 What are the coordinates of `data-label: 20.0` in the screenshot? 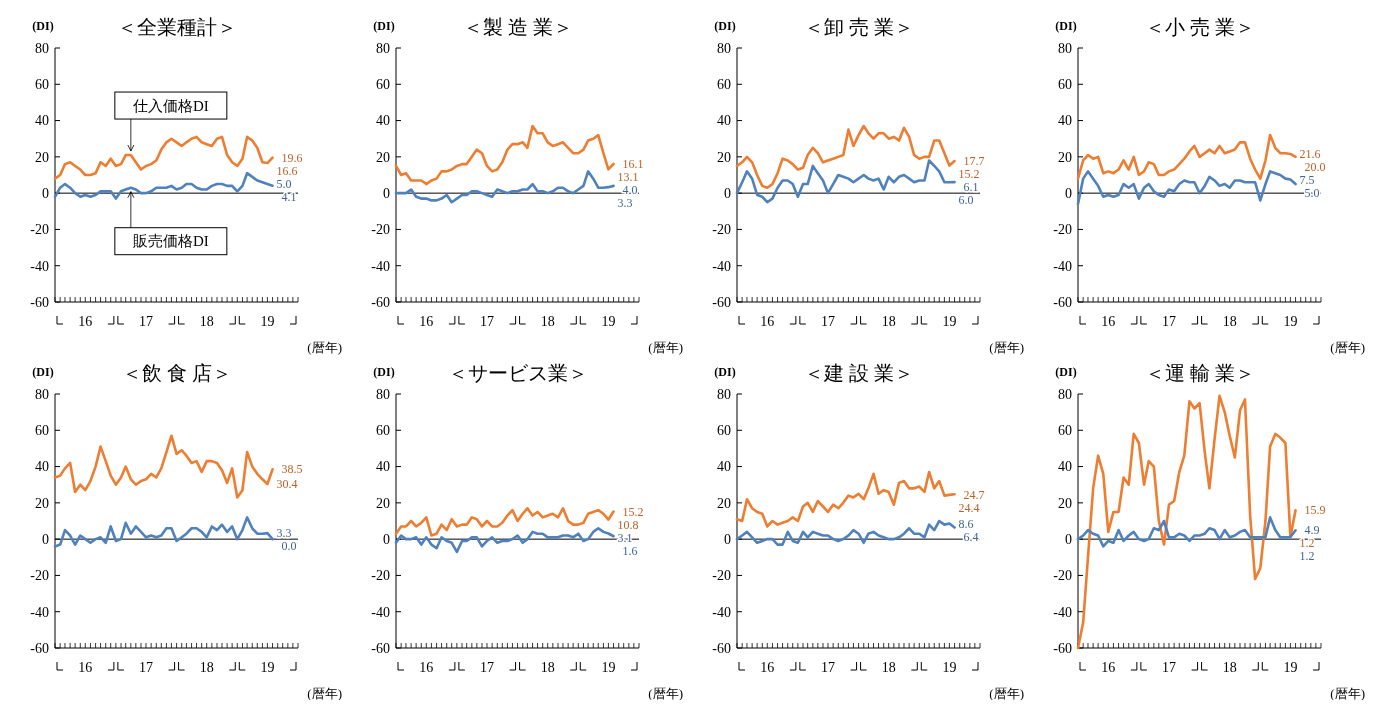 It's located at (1315, 167).